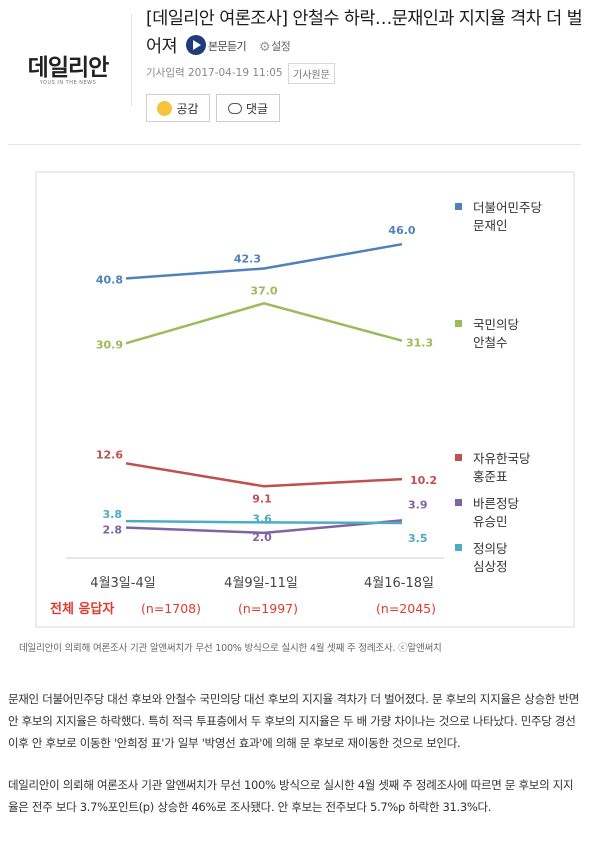 This screenshot has width=595, height=857. What do you see at coordinates (187, 108) in the screenshot?
I see `like-label: 공감` at bounding box center [187, 108].